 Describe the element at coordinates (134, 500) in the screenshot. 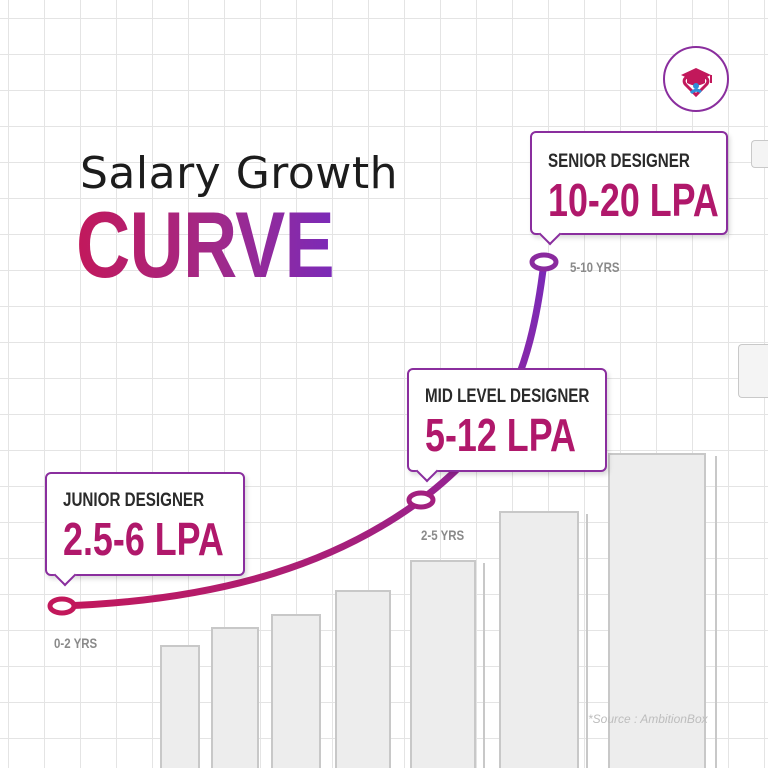

I see `role-label-junior: JUNIOR DESIGNER` at that location.